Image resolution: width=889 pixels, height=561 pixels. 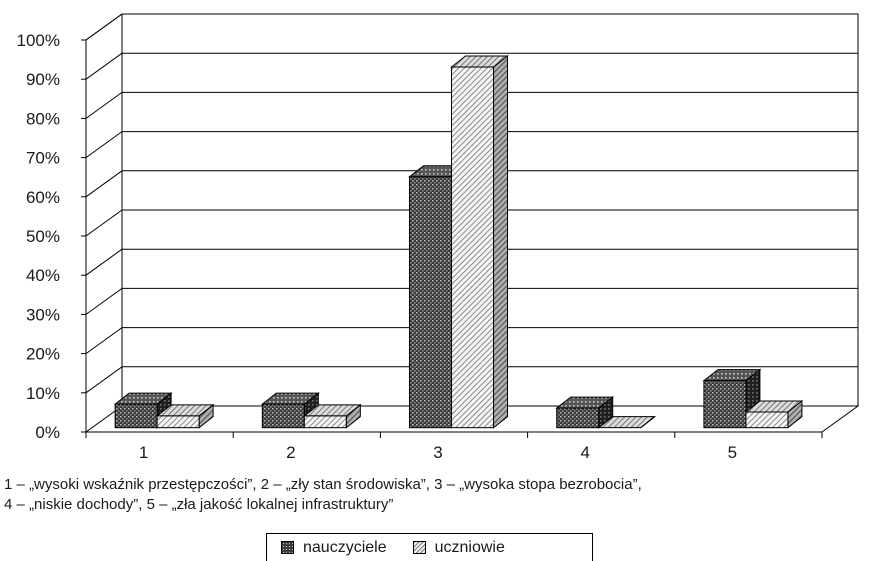 I want to click on x-tick-label: 1, so click(x=143, y=452).